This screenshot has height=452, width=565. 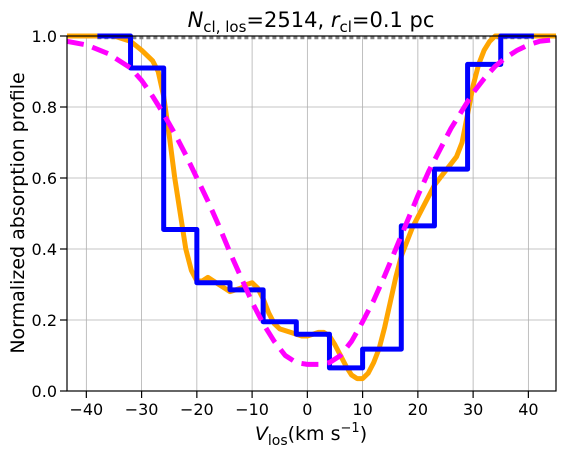 I want to click on x-axis-label-exponent: −1, so click(x=350, y=428).